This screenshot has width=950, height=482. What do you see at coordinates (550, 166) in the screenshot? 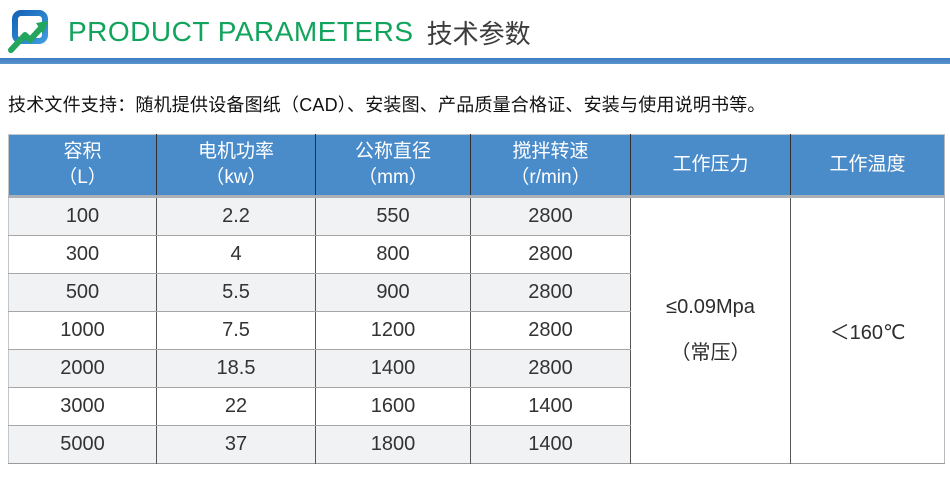
I see `header-cell-stir-speed: 搅拌转速 （r/min）` at bounding box center [550, 166].